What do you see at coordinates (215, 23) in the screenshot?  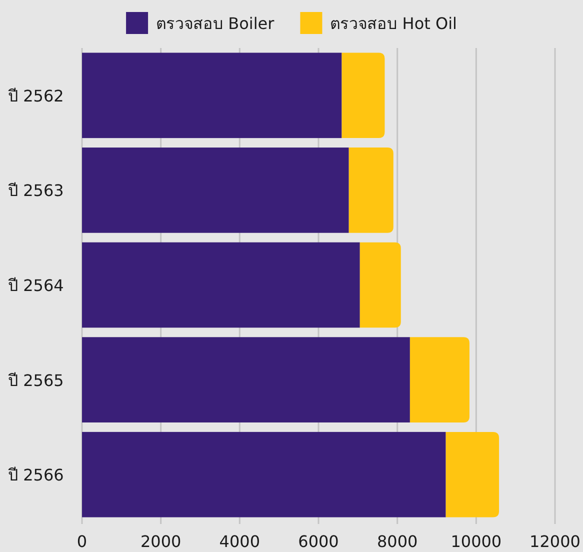 I see `legend-label: ตรวจสอบ Boiler` at bounding box center [215, 23].